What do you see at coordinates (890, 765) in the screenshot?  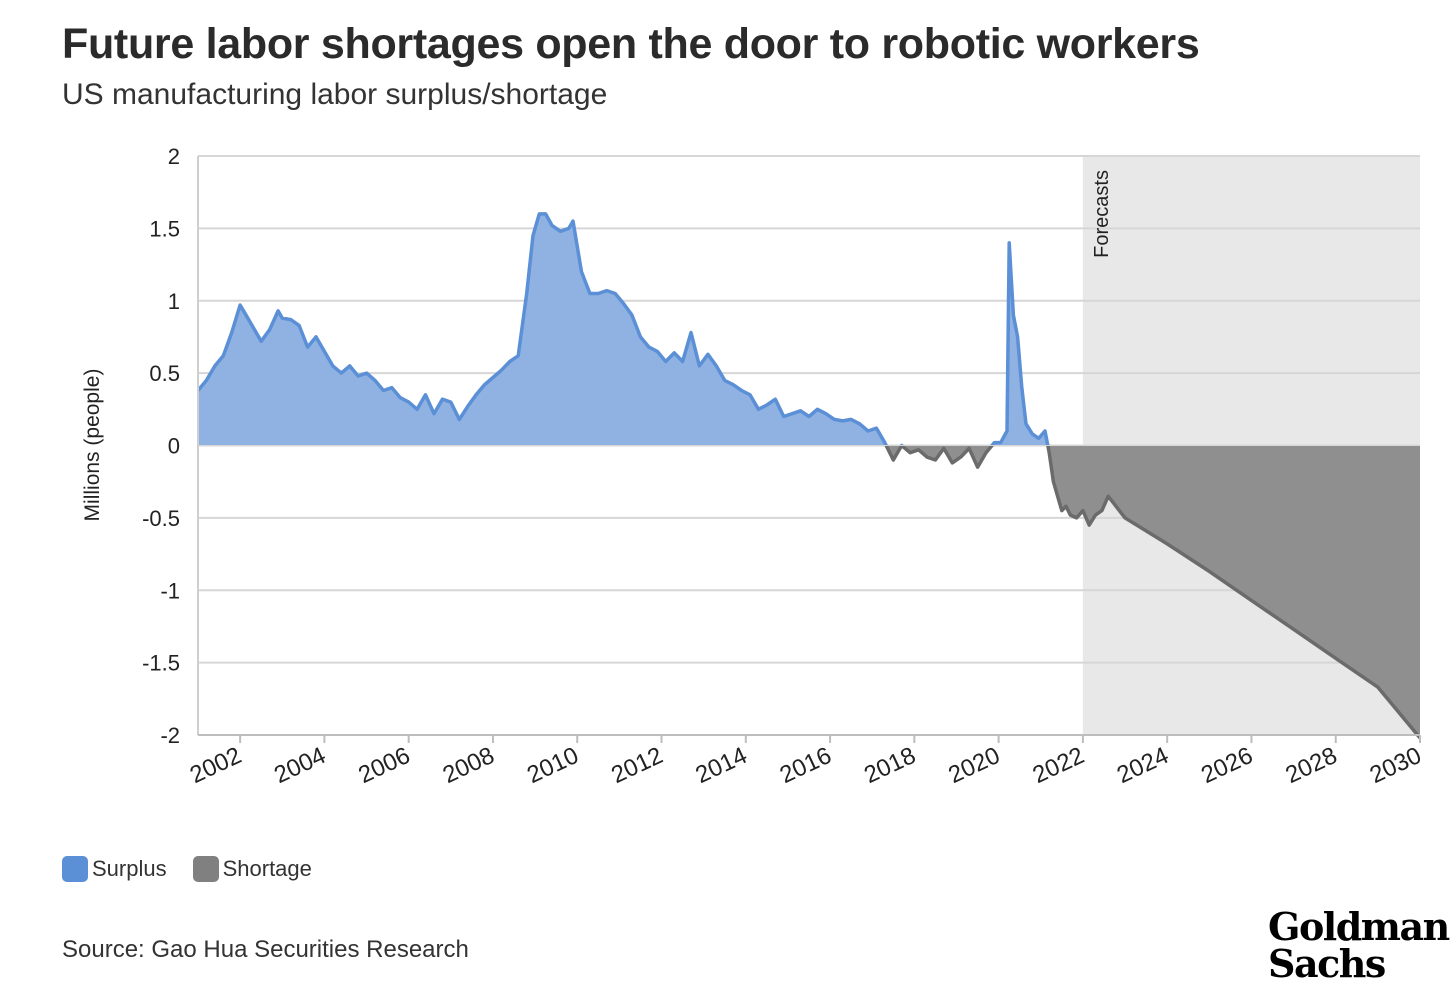 I see `x-tick-label: 2018` at bounding box center [890, 765].